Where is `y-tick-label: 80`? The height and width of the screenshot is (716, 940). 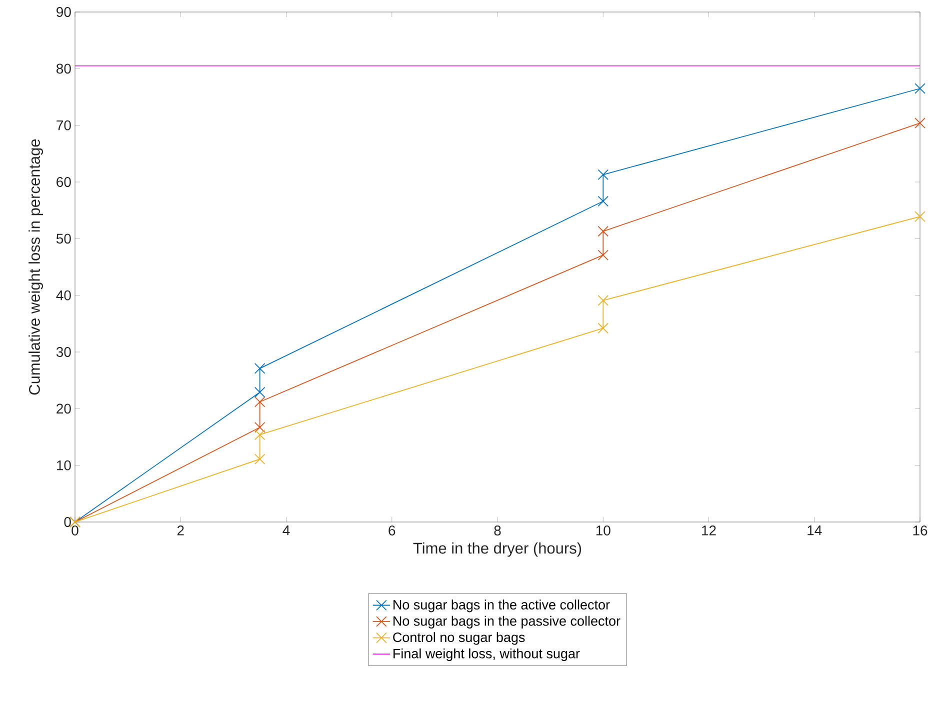 y-tick-label: 80 is located at coordinates (63, 69).